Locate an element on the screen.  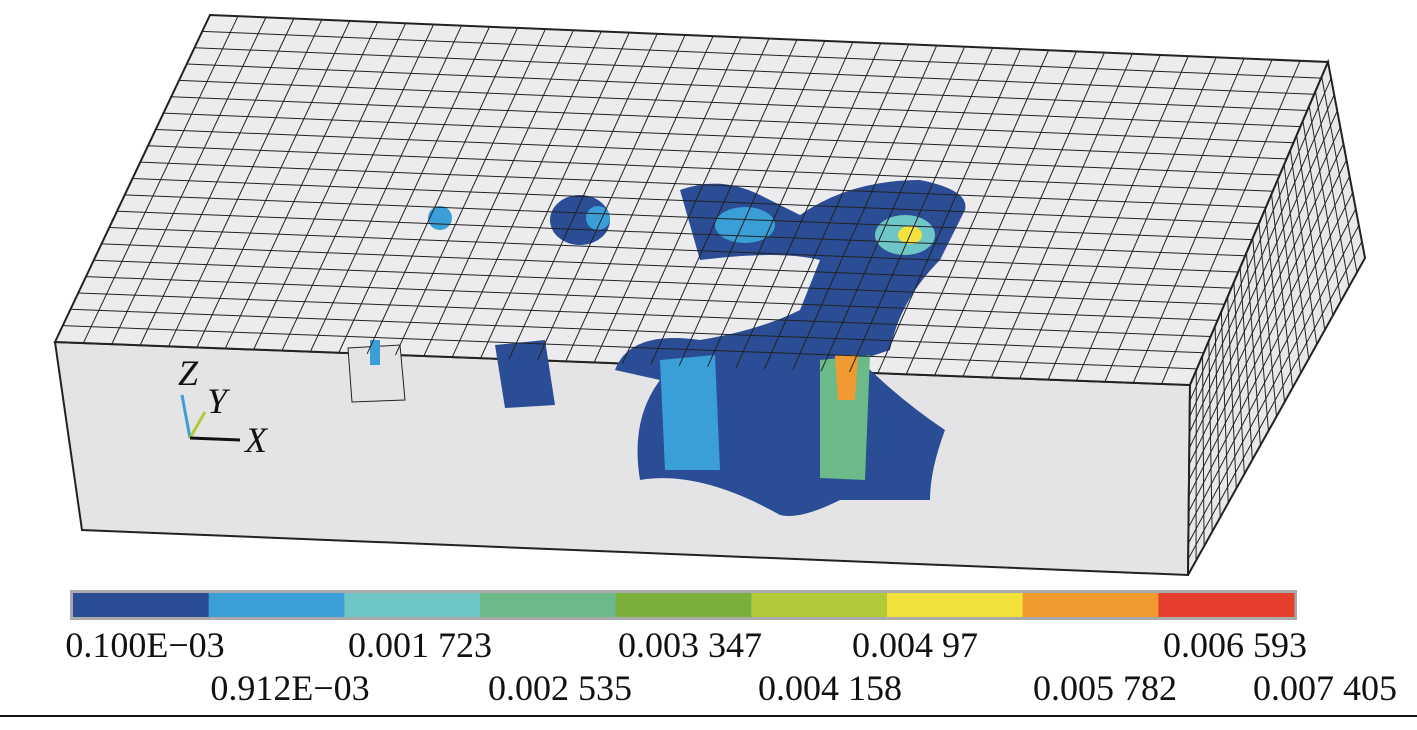
axis-label: Z is located at coordinates (188, 373).